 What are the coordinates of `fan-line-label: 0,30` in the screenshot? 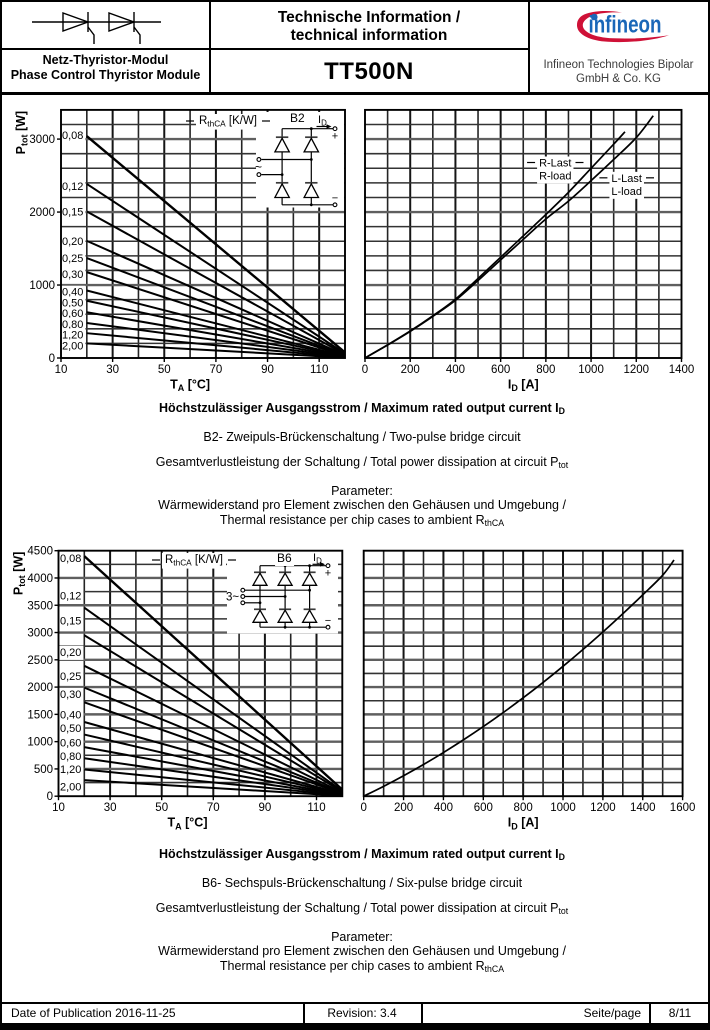 It's located at (72, 275).